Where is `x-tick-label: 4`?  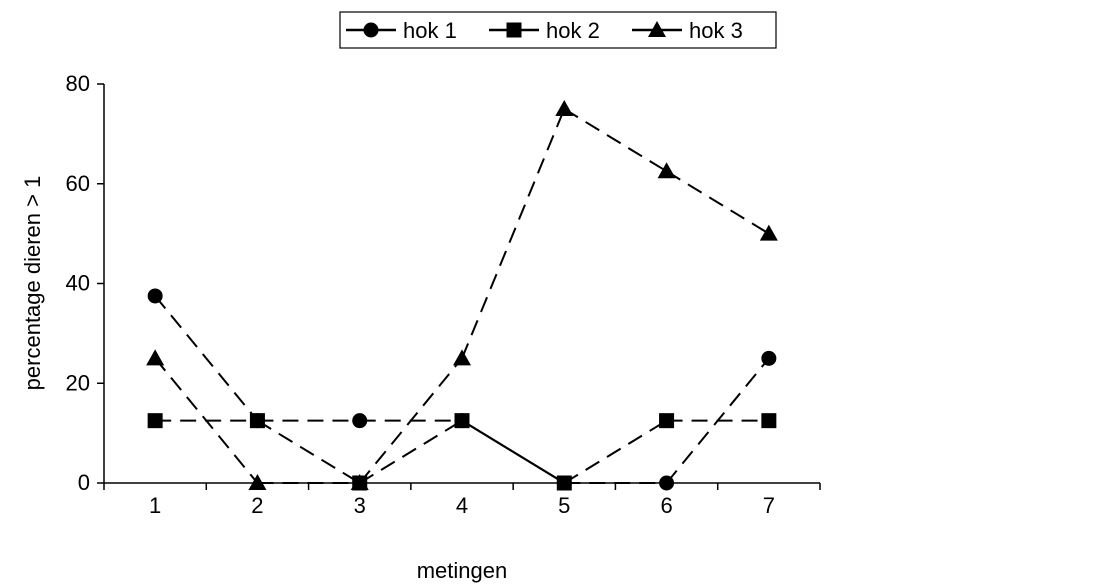 x-tick-label: 4 is located at coordinates (462, 505).